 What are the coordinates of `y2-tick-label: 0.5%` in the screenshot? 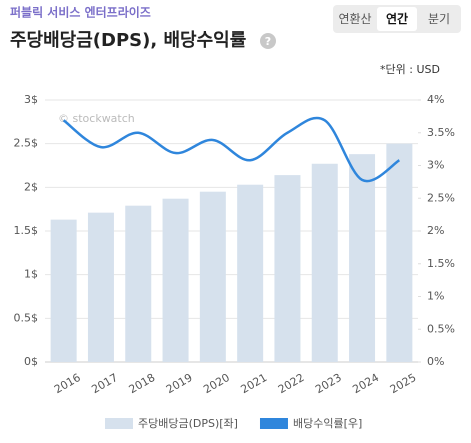 It's located at (441, 328).